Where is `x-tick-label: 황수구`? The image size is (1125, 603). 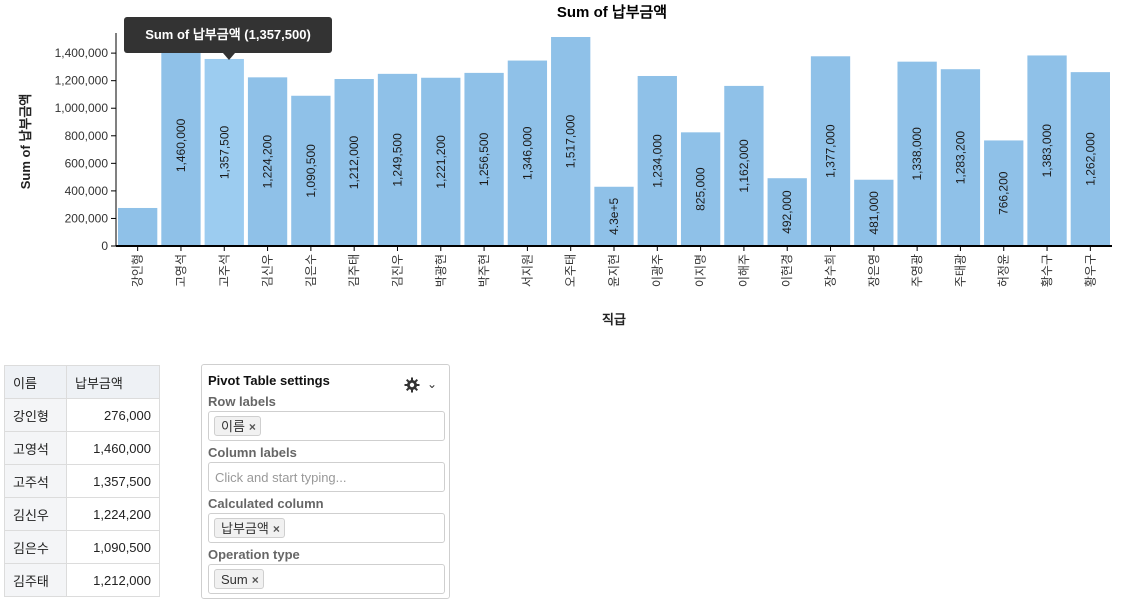 x-tick-label: 황수구 is located at coordinates (1047, 270).